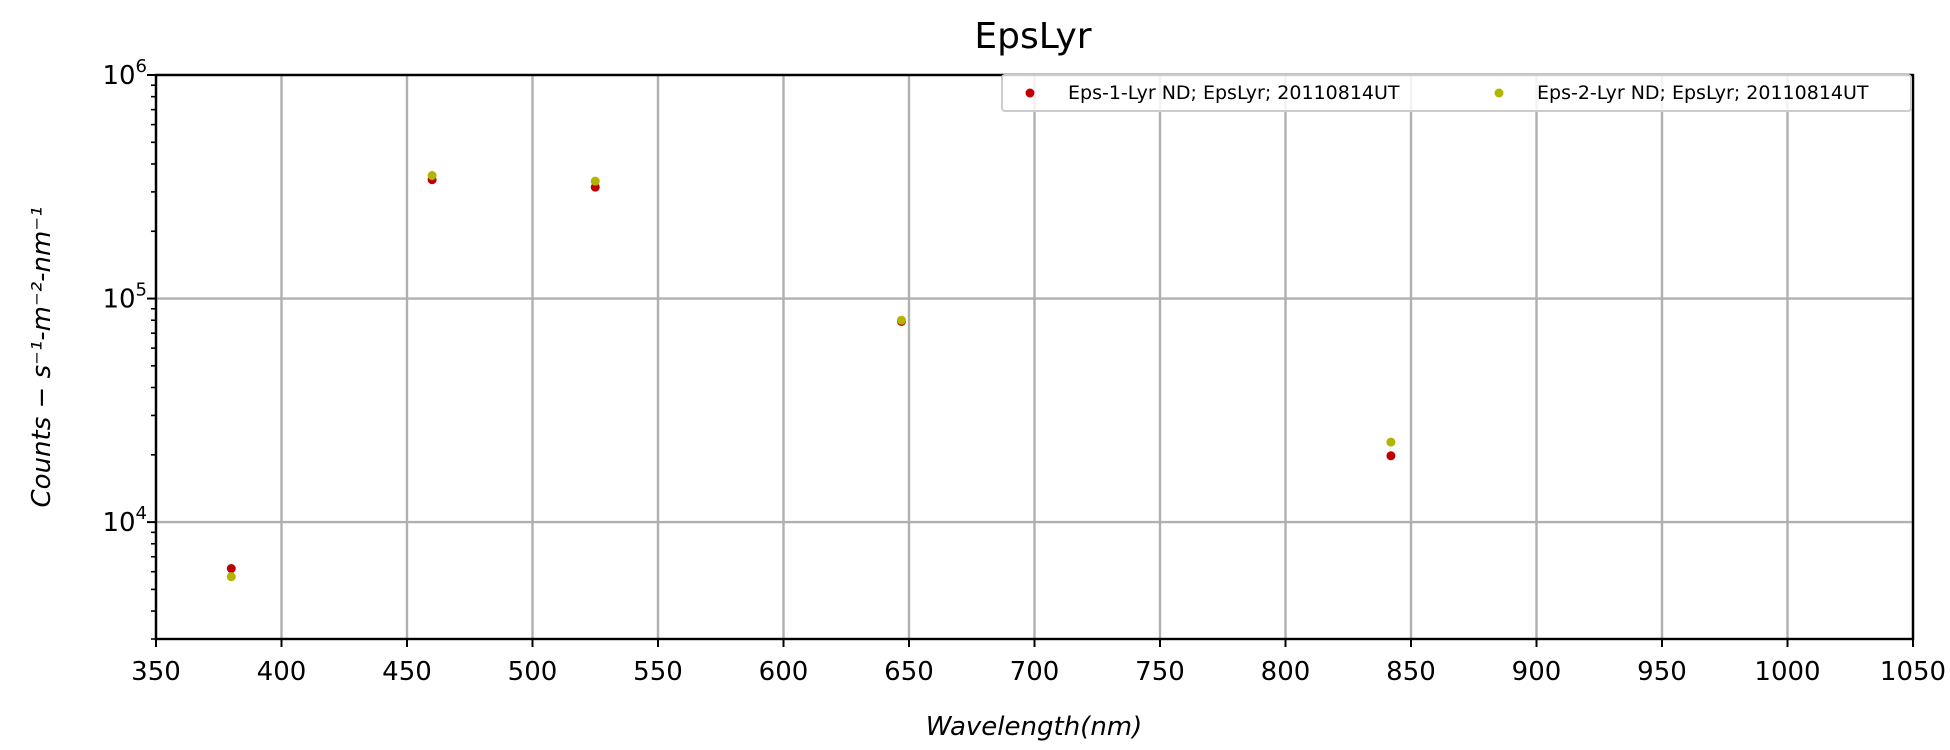  I want to click on x-tick-label: 750, so click(1160, 672).